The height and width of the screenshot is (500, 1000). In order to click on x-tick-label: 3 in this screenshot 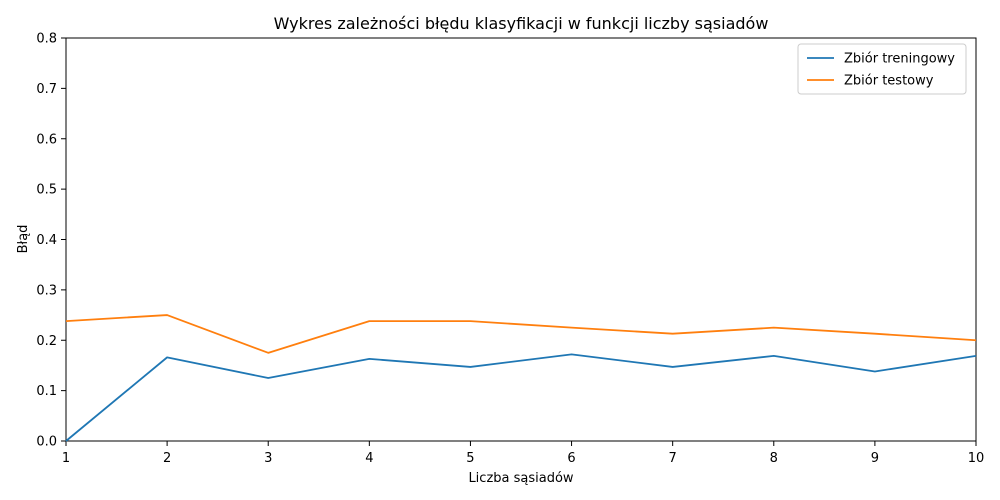, I will do `click(268, 458)`.